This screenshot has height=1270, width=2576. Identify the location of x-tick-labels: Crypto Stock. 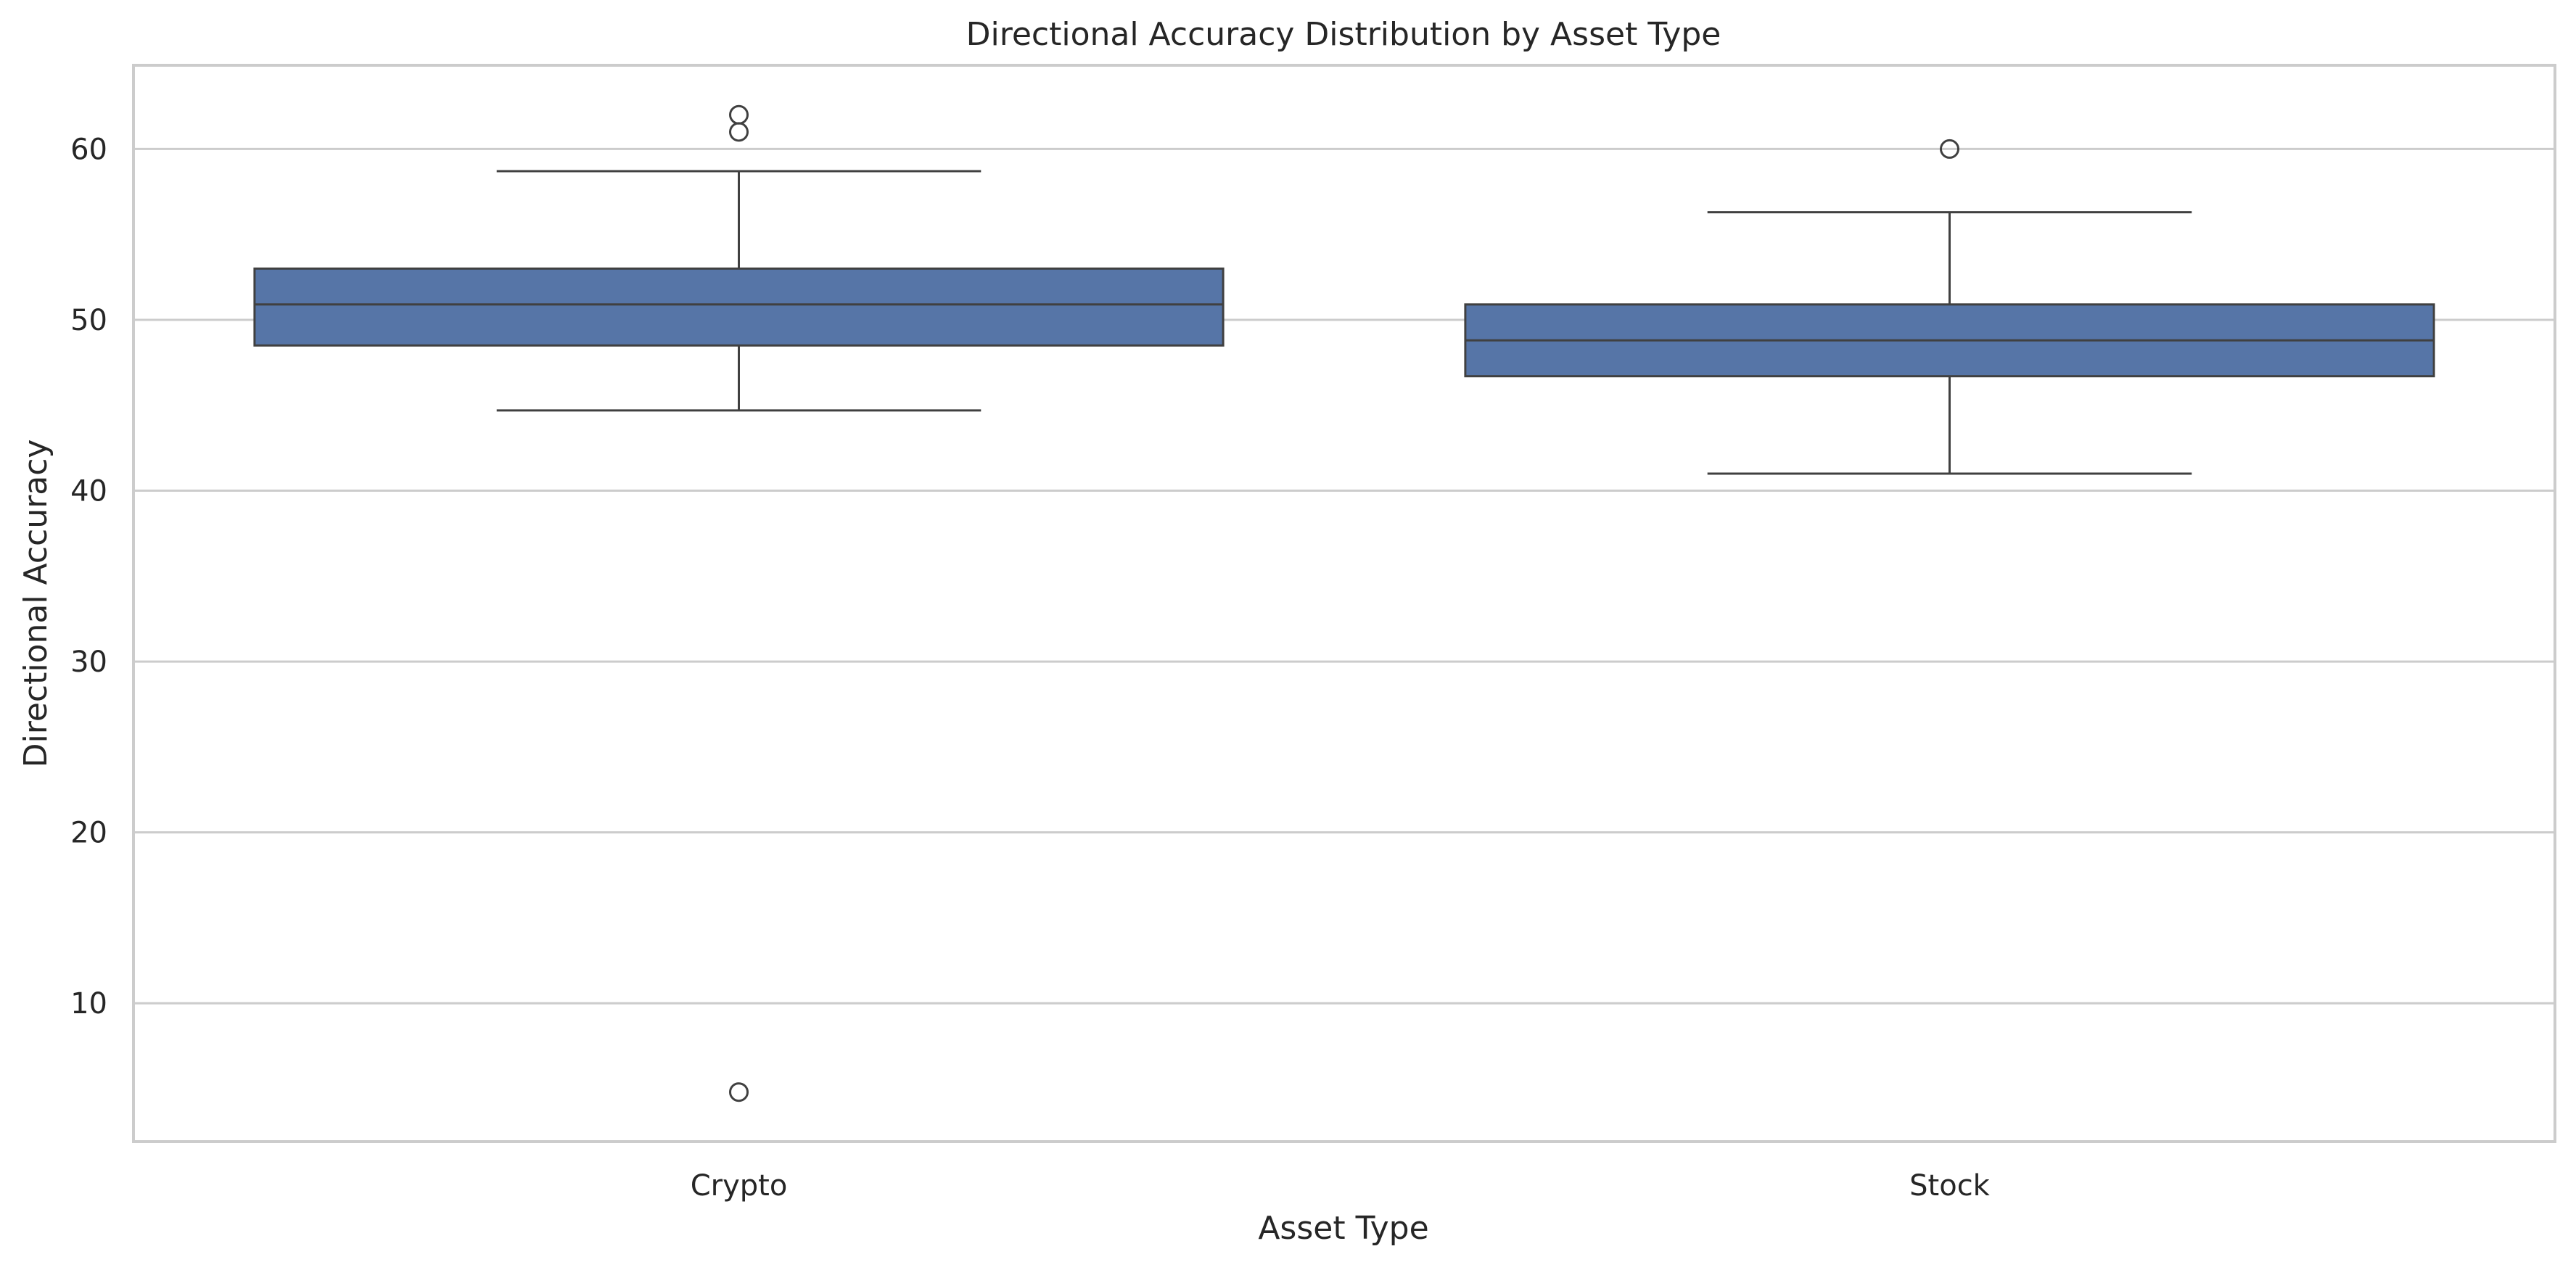
(1341, 1186).